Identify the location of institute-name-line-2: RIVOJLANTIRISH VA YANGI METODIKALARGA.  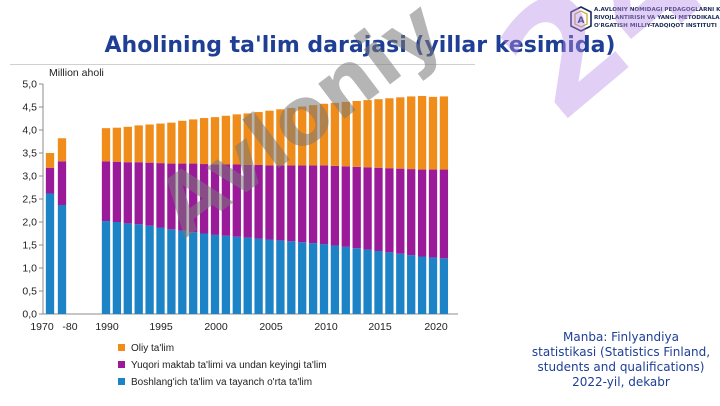
(657, 18).